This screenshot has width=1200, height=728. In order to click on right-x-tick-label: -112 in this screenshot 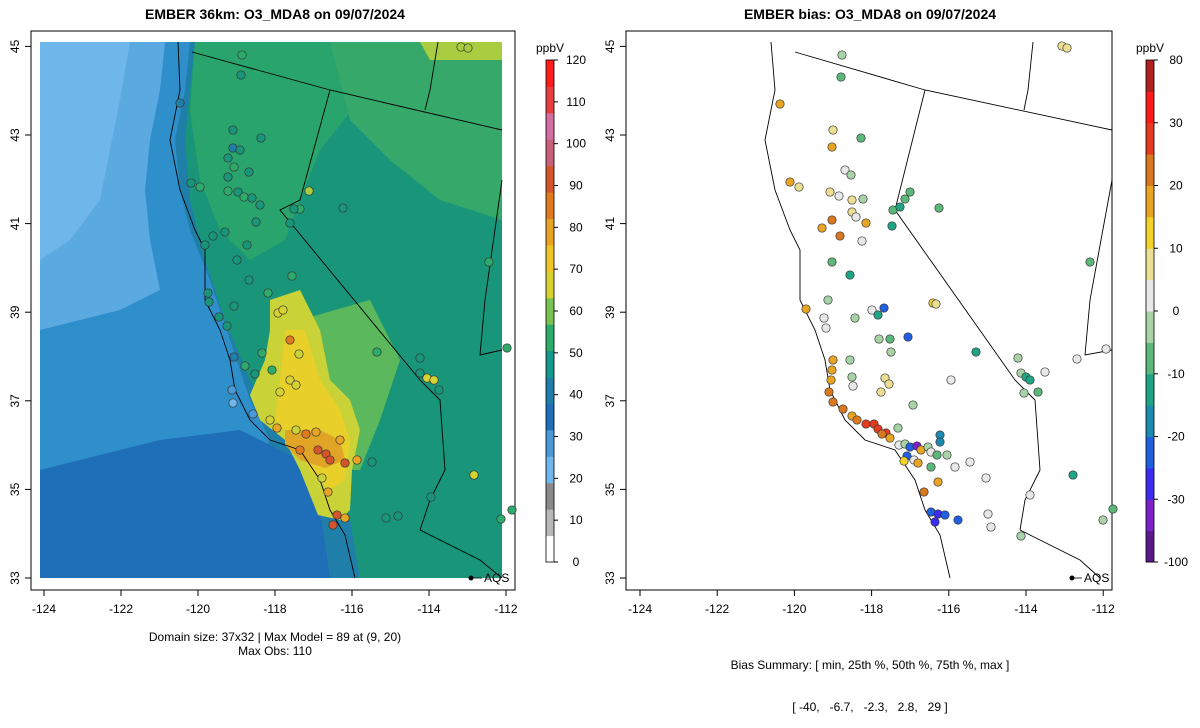, I will do `click(1103, 609)`.